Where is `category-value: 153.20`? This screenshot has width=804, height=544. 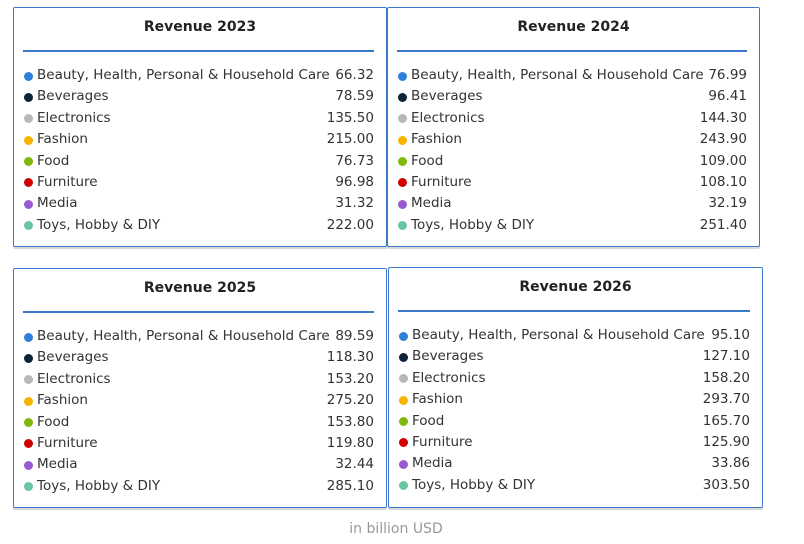
category-value: 153.20 is located at coordinates (350, 378).